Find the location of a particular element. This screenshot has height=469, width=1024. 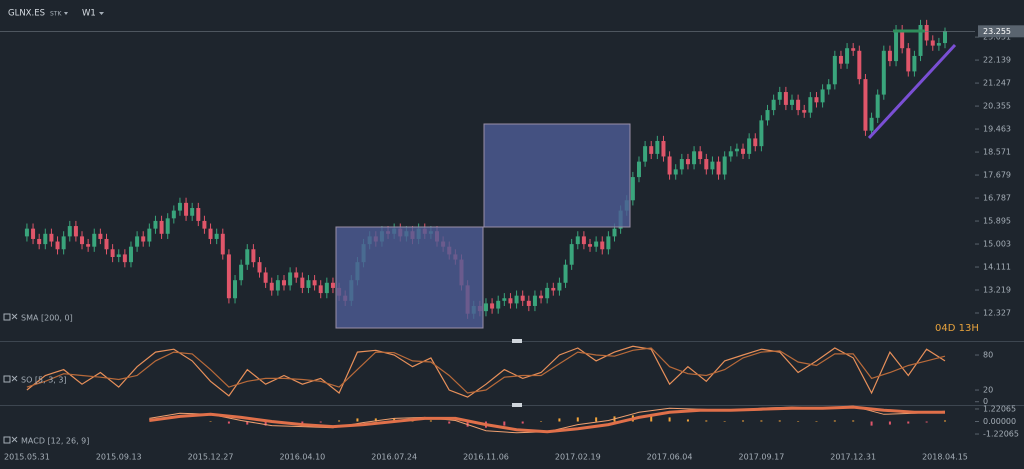

y-tick-label: 20 is located at coordinates (988, 390).